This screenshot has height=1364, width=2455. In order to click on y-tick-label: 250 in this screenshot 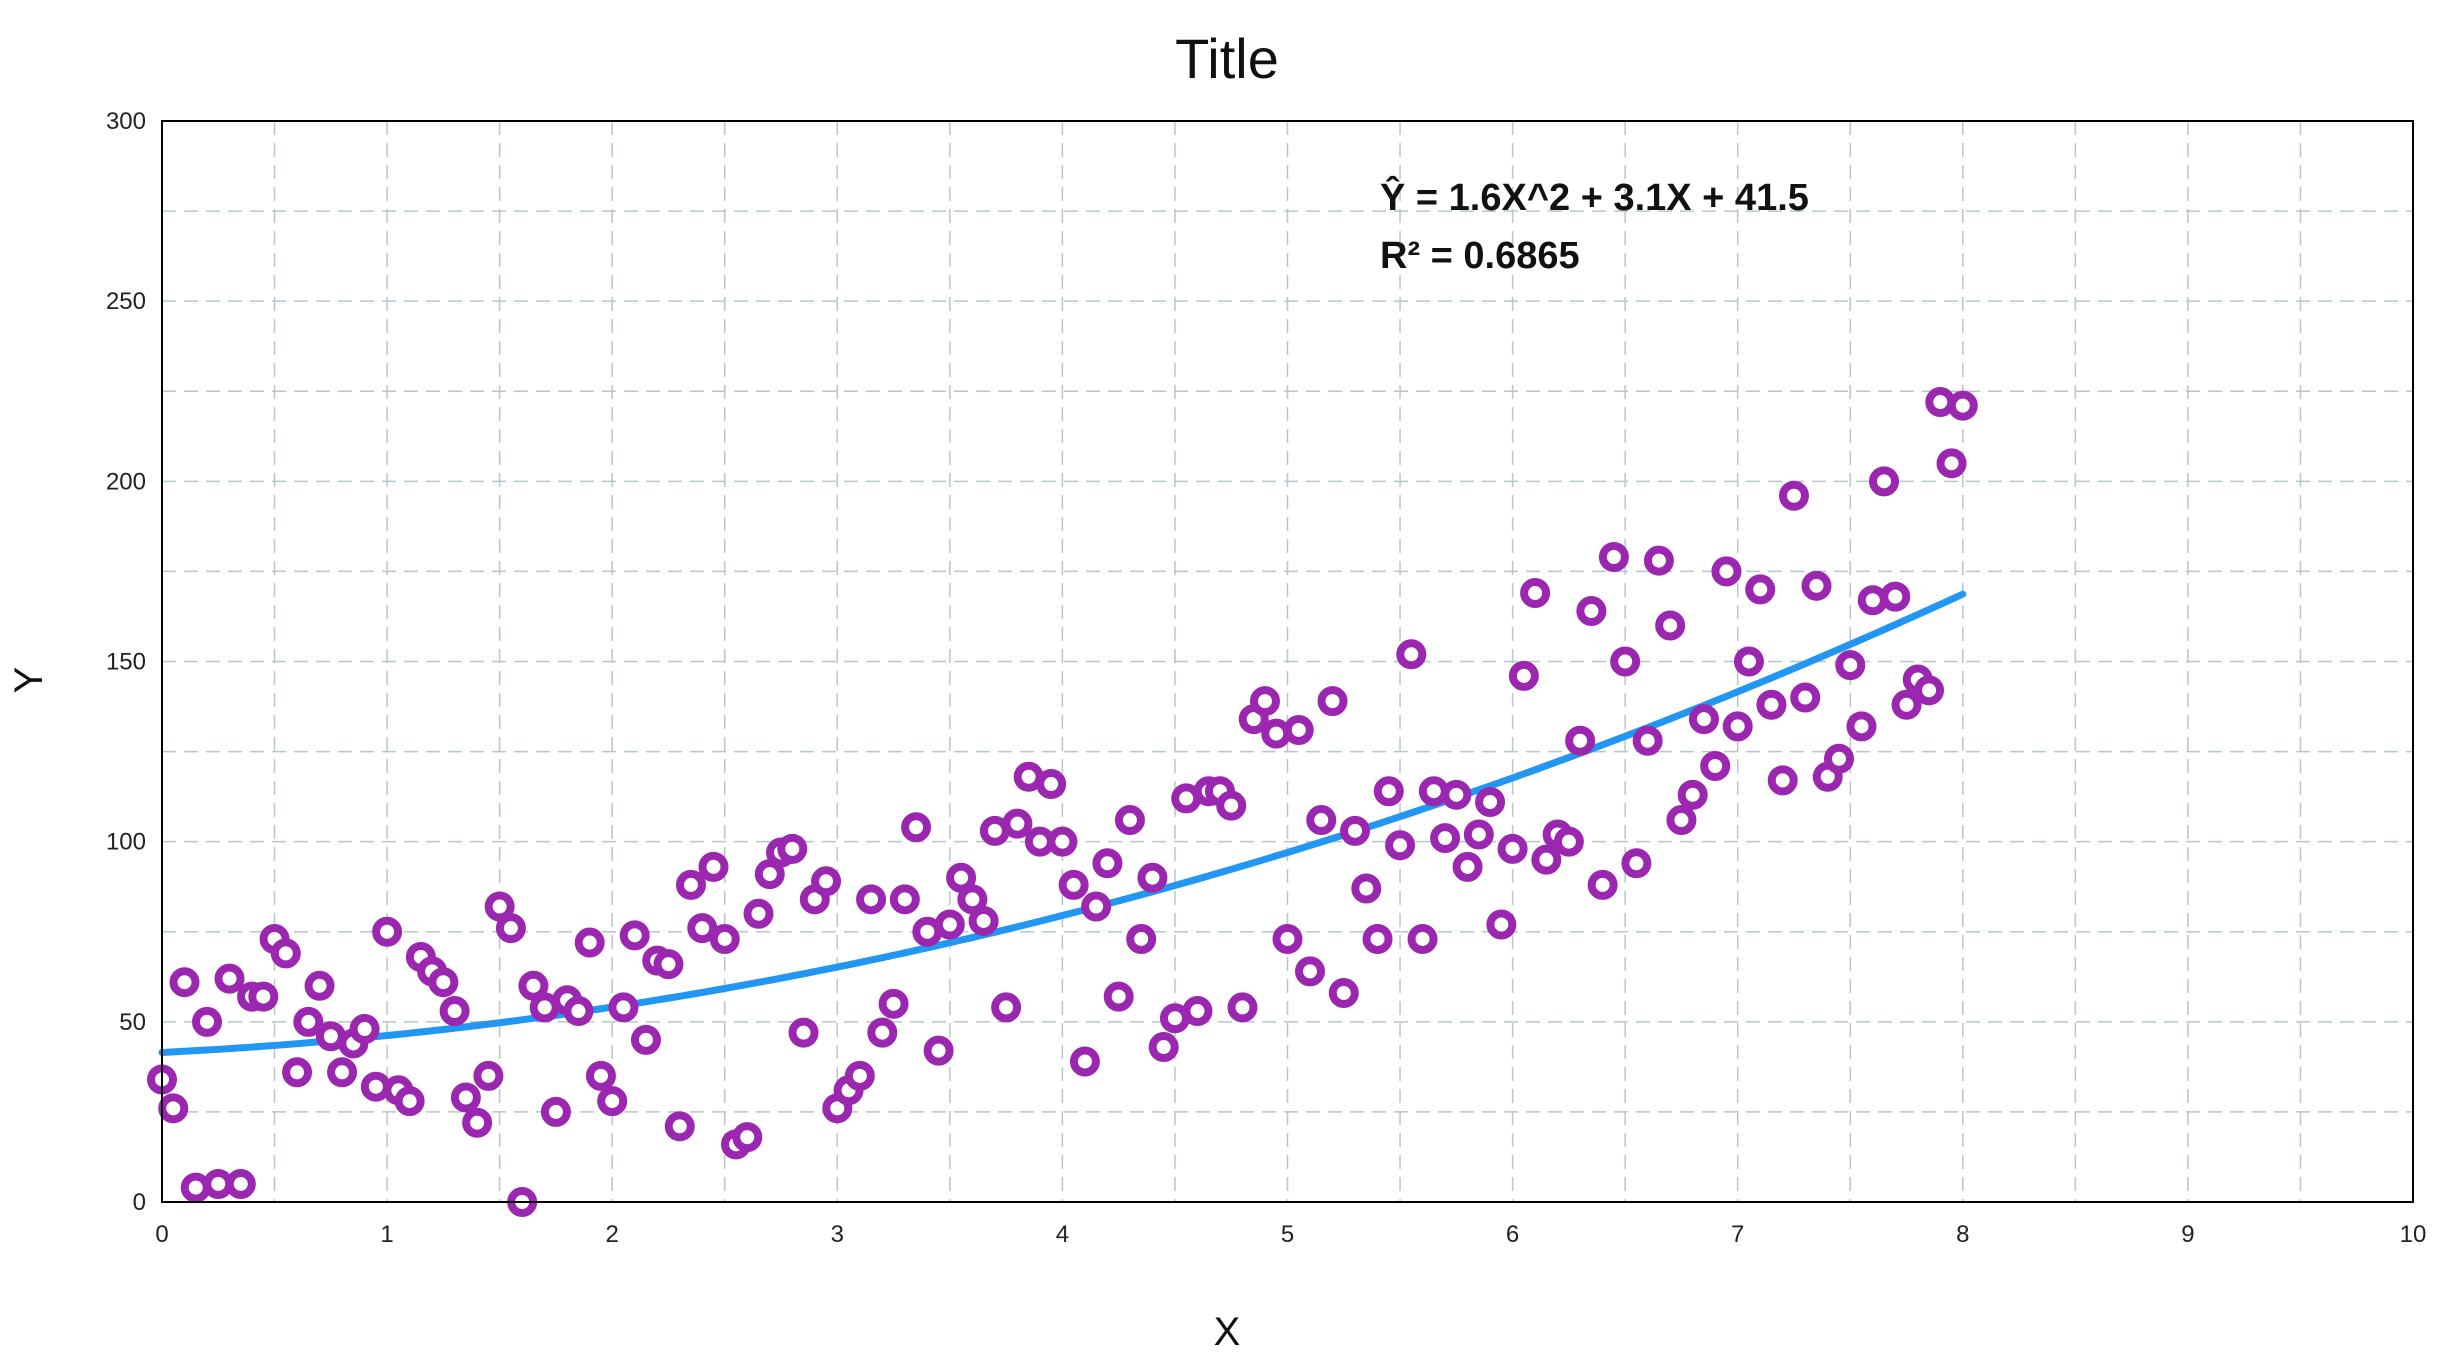, I will do `click(126, 301)`.